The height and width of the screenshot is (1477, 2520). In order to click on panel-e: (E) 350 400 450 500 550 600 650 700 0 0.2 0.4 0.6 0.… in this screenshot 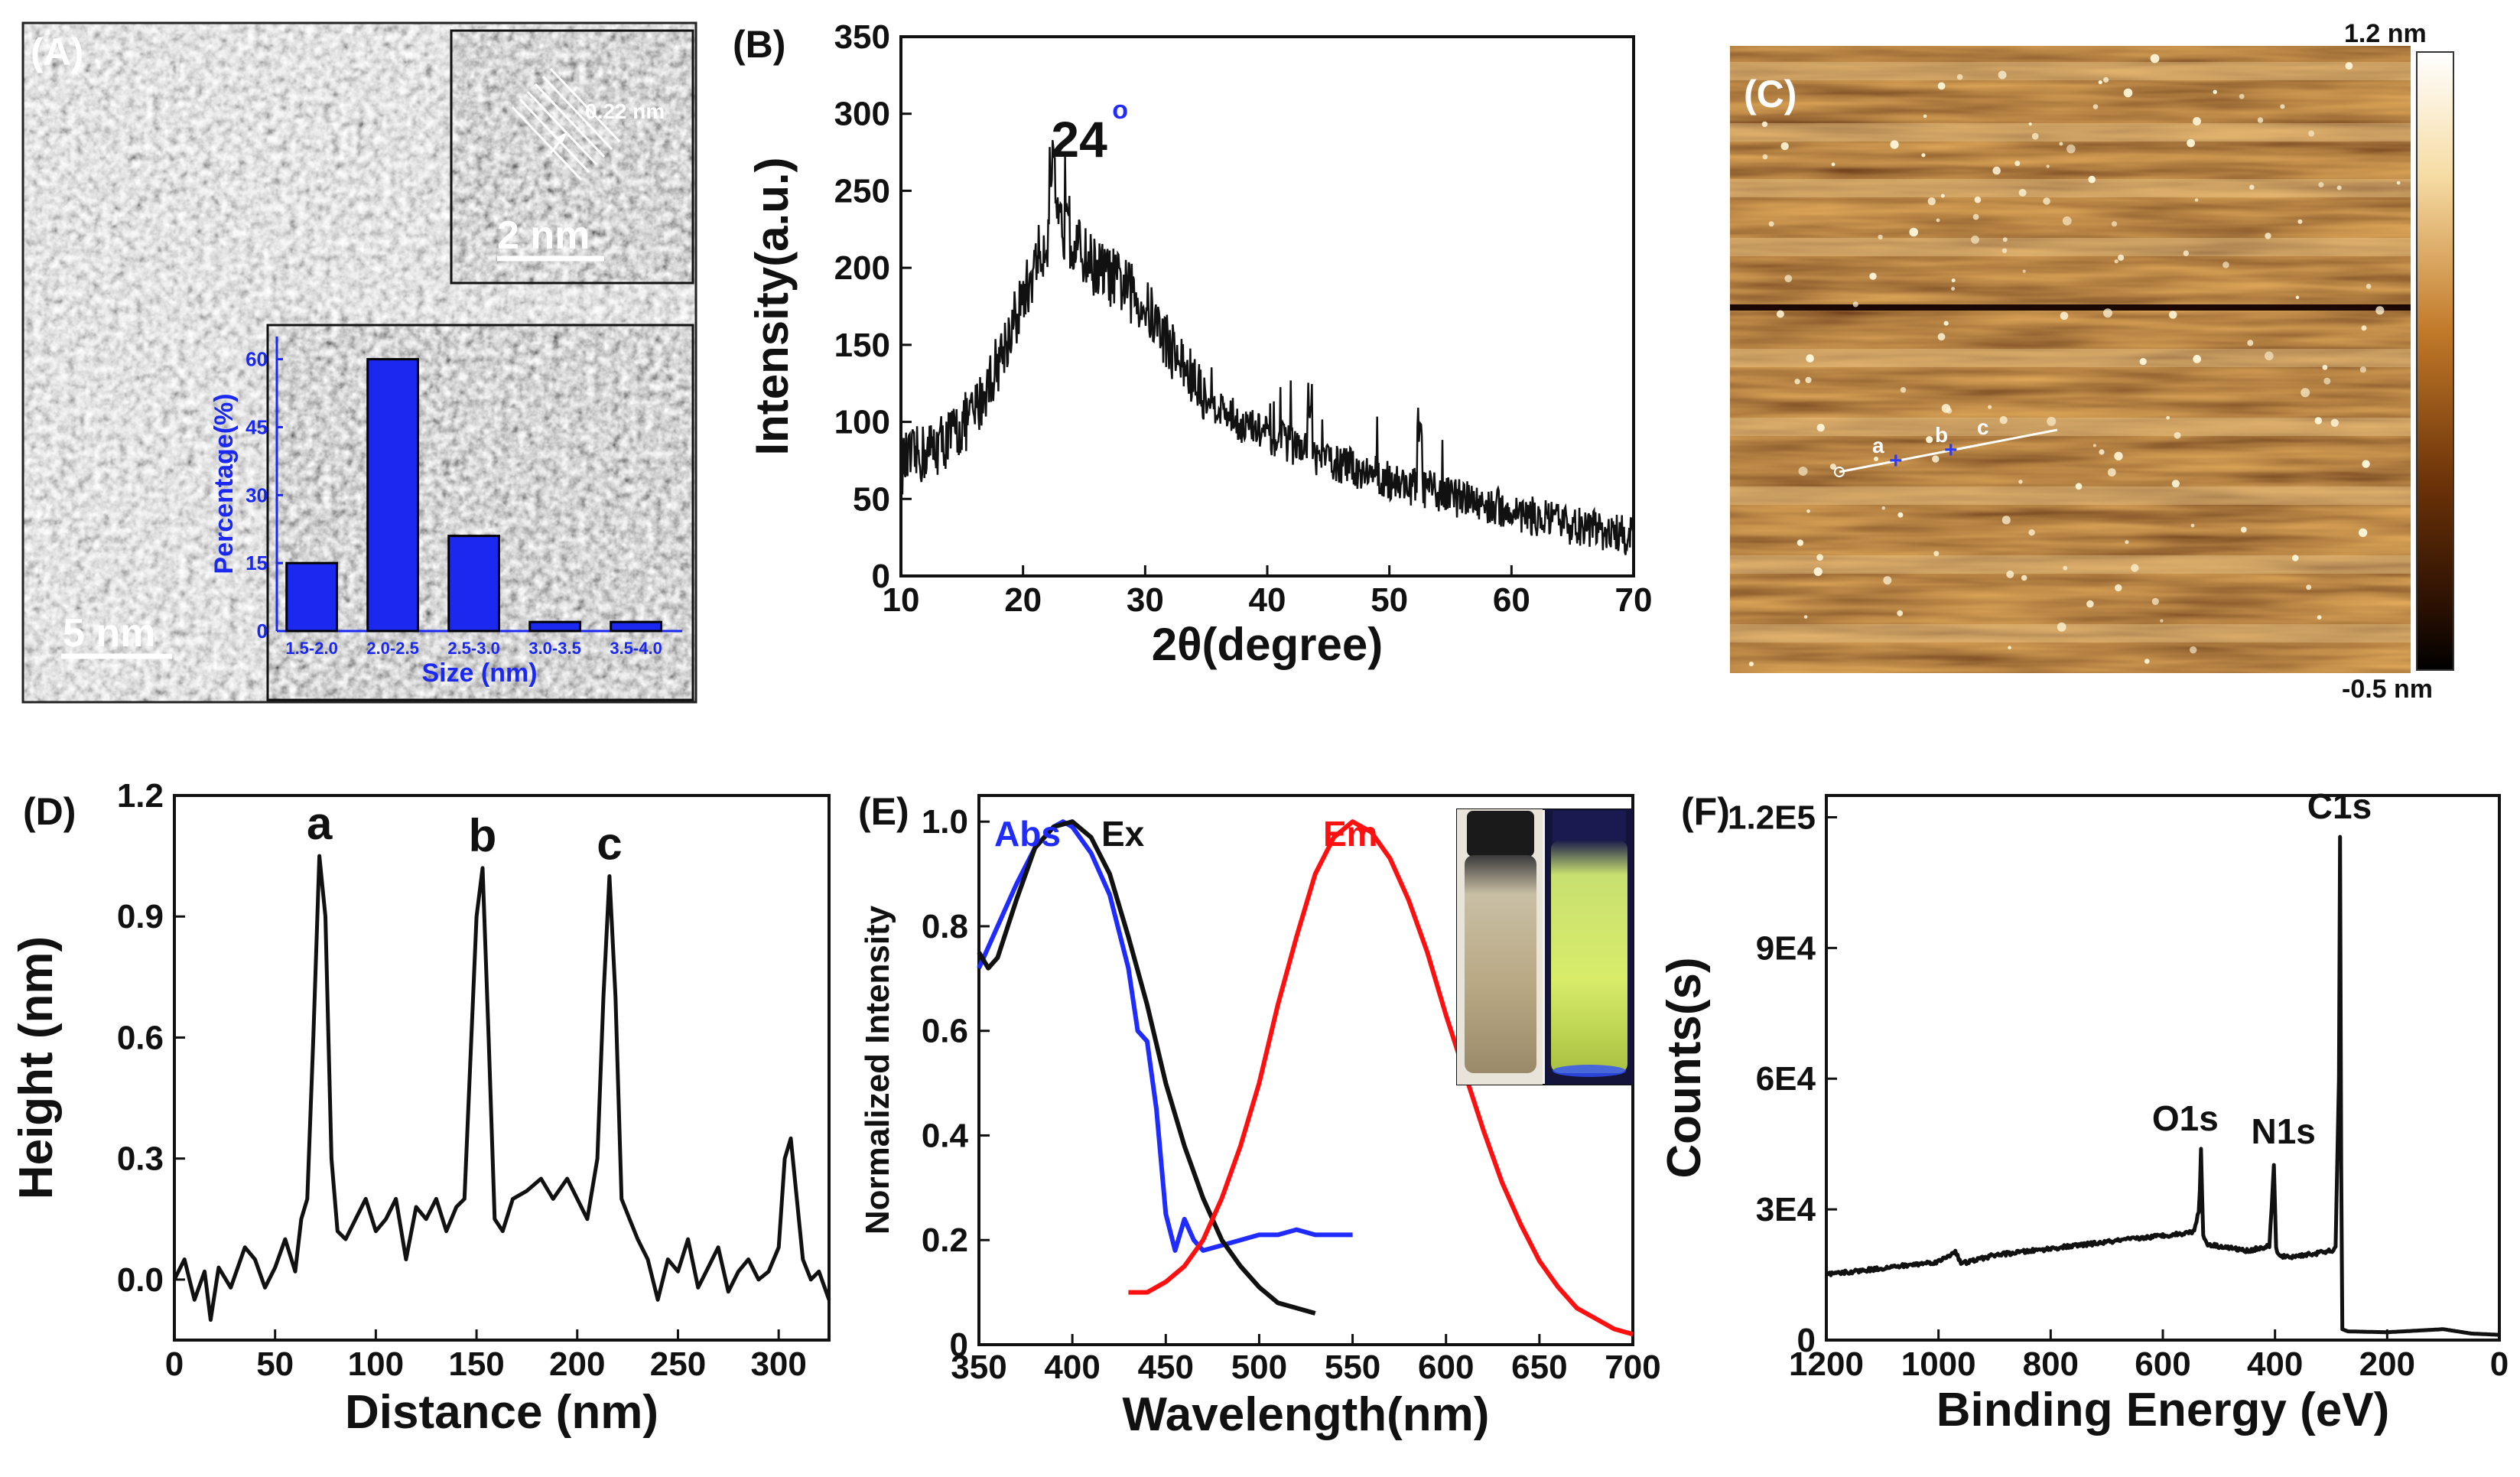, I will do `click(1259, 1115)`.